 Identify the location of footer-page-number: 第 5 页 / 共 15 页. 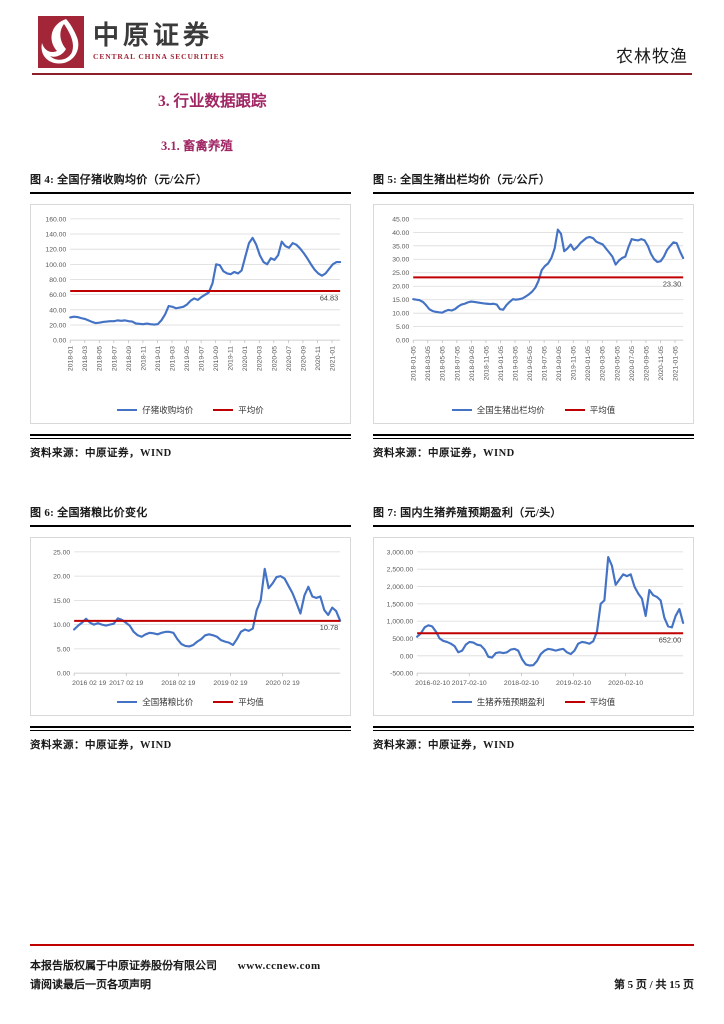
(653, 984).